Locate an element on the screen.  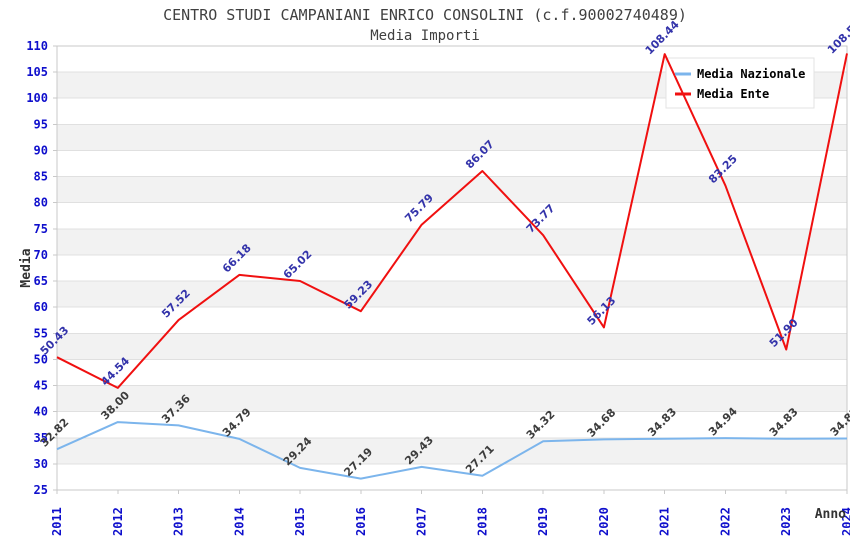
y-tick-label: 40 is located at coordinates (41, 412).